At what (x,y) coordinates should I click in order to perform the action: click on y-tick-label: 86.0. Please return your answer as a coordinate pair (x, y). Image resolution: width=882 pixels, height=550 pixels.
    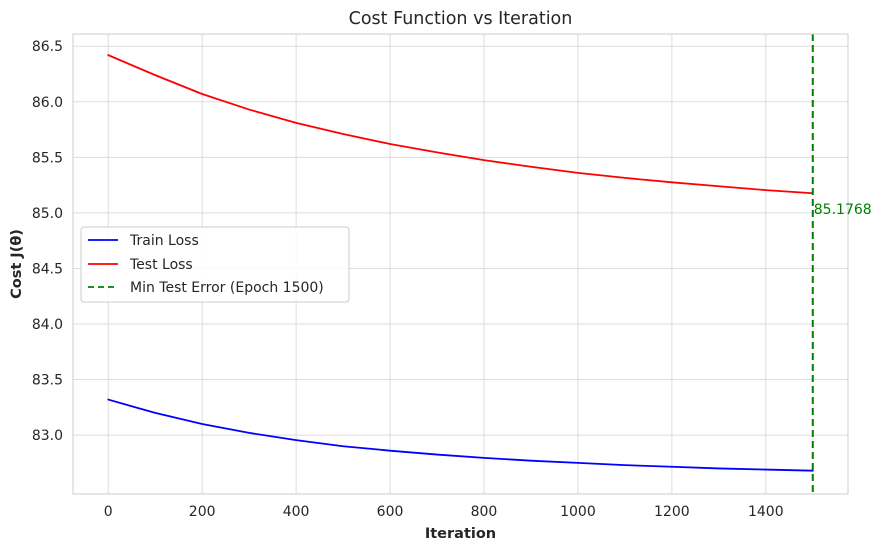
    Looking at the image, I should click on (47, 103).